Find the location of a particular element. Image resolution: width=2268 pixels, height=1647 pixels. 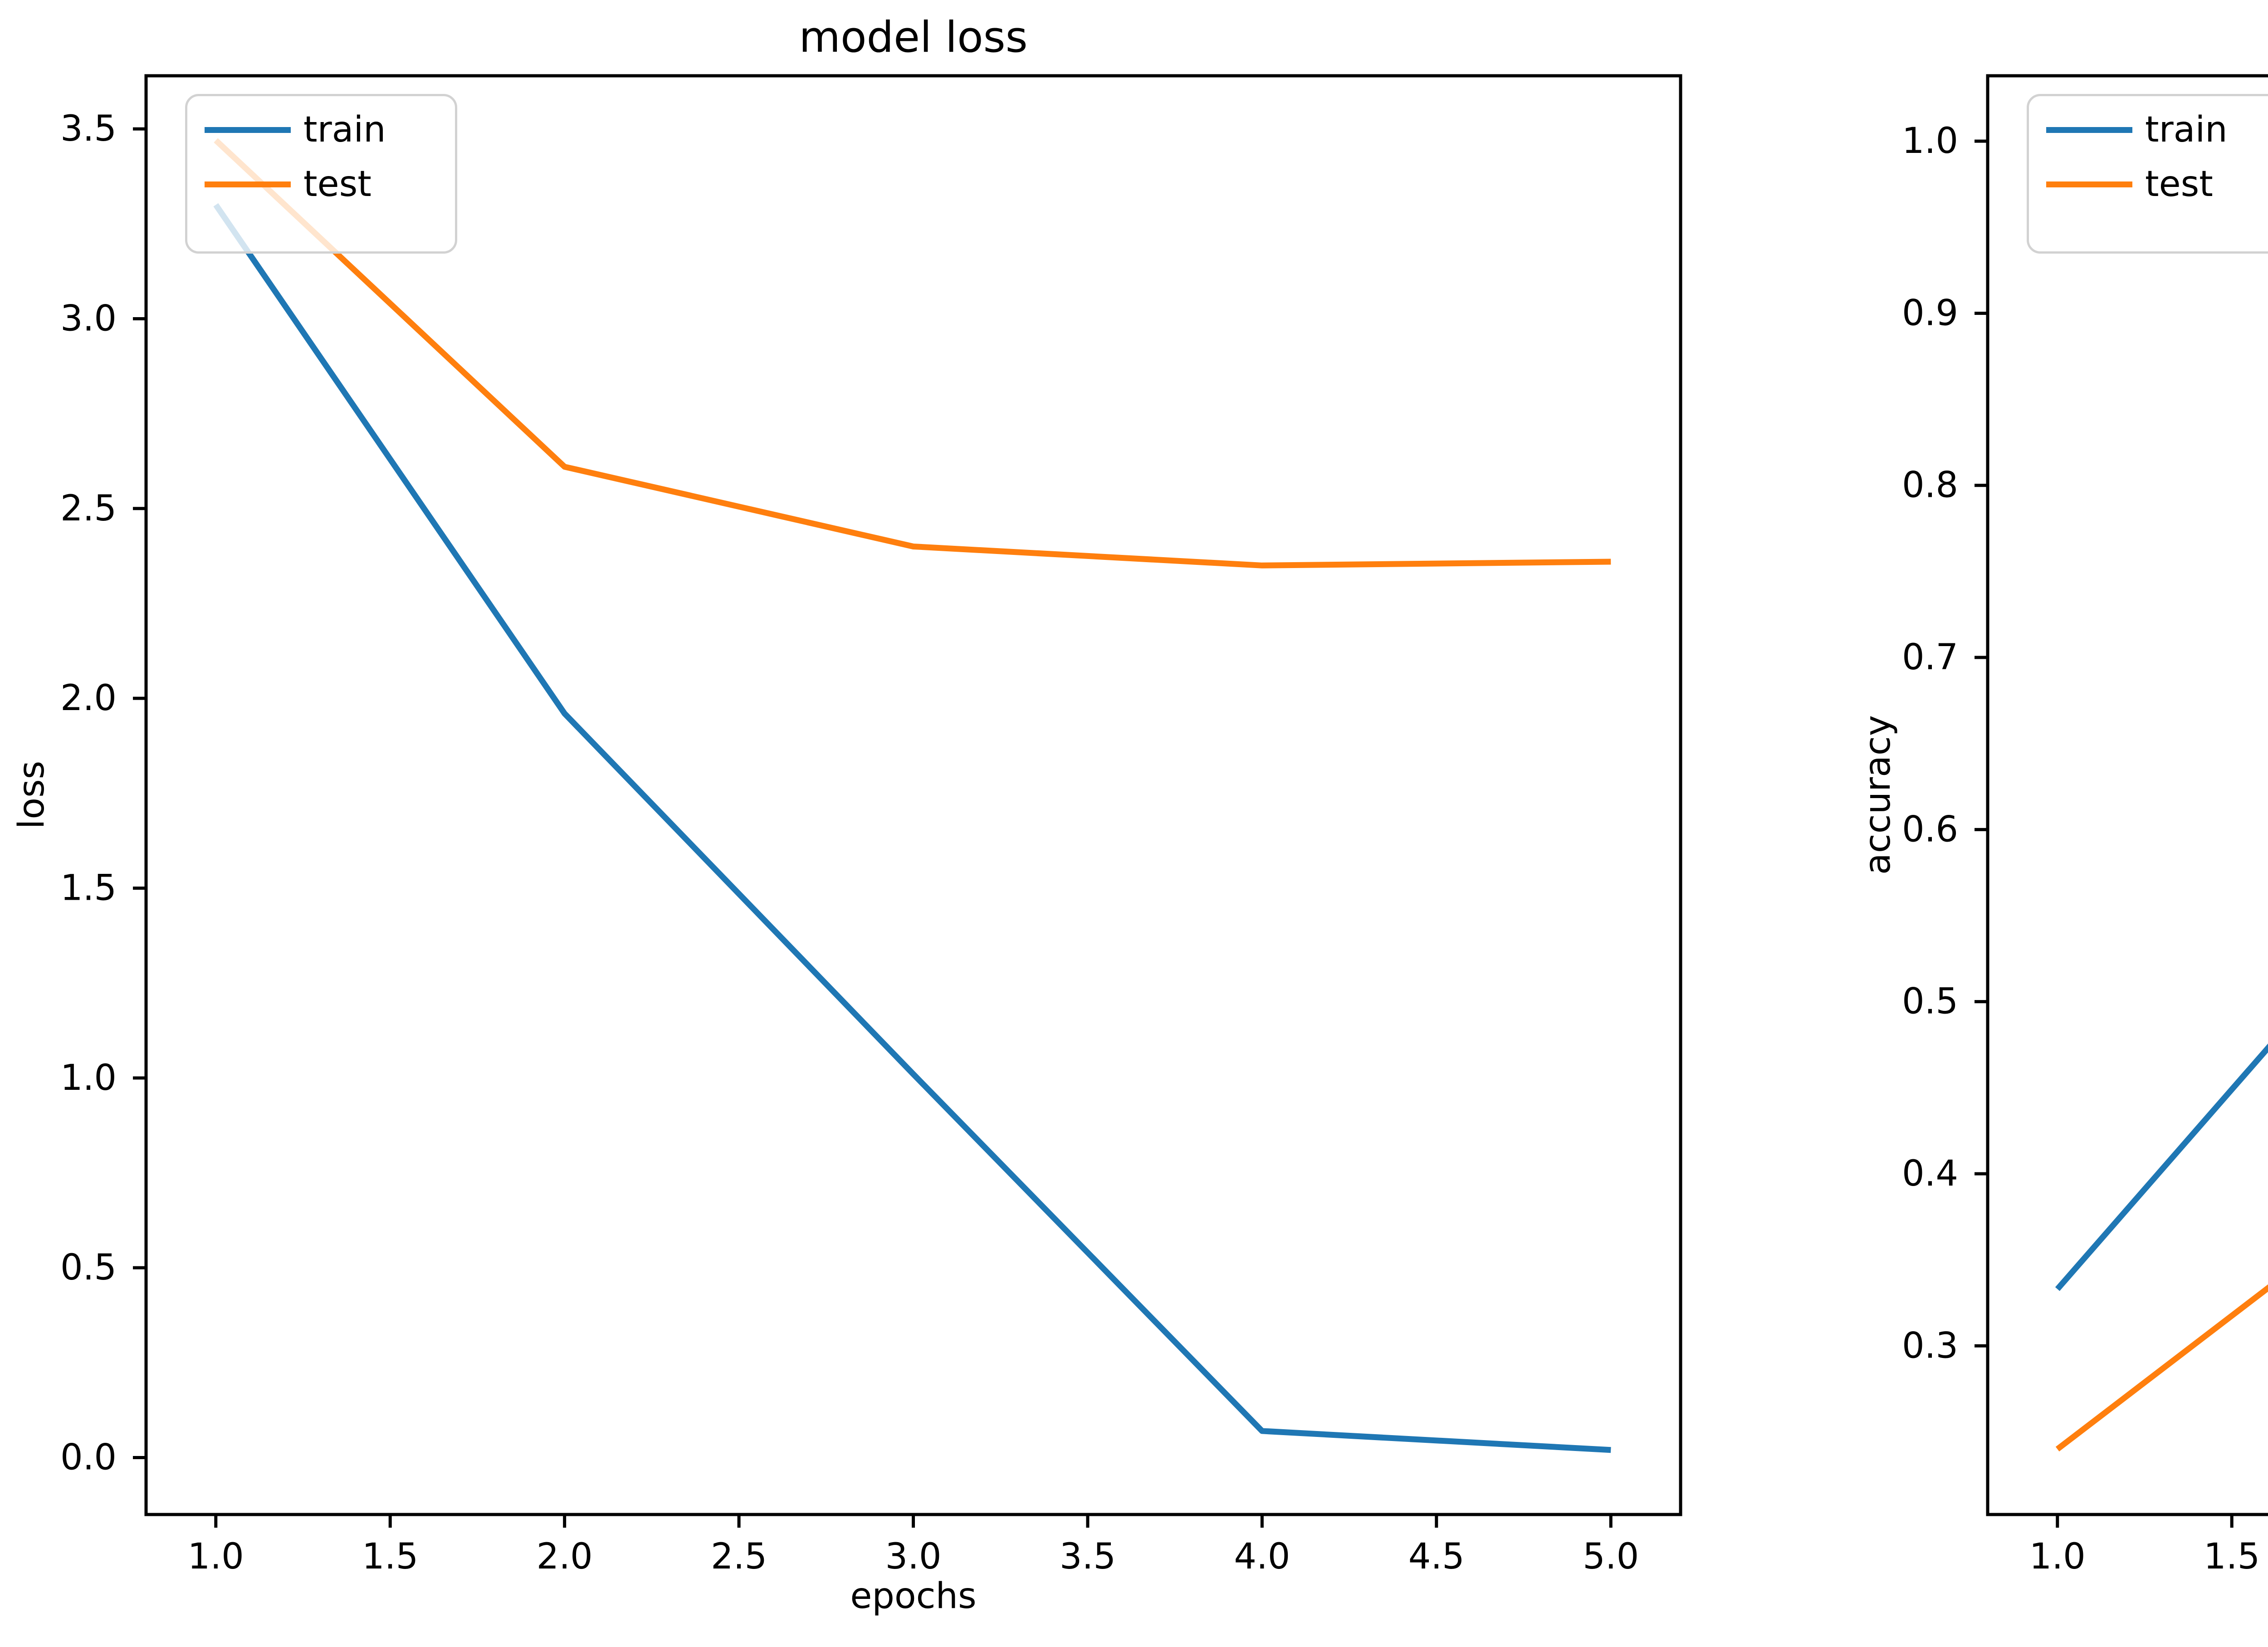

y-tick-label: 0.9 is located at coordinates (1930, 313).